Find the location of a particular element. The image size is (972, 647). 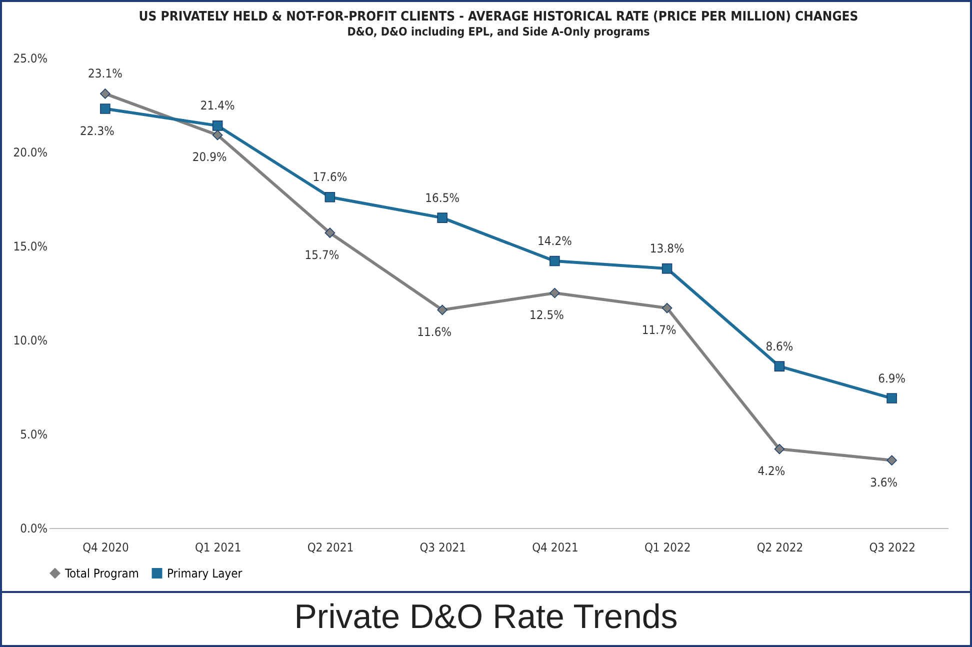

data-label: 20.9% is located at coordinates (209, 157).